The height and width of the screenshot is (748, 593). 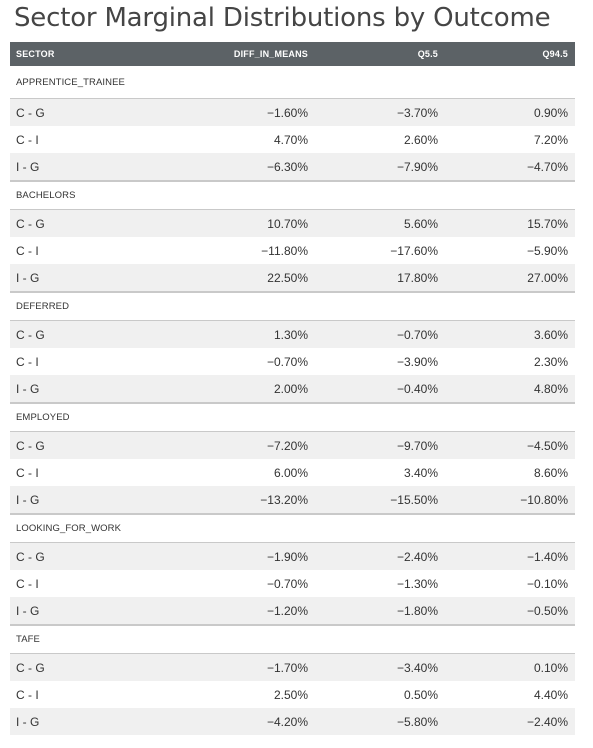 What do you see at coordinates (550, 334) in the screenshot?
I see `cell-q94-5: 3.60%` at bounding box center [550, 334].